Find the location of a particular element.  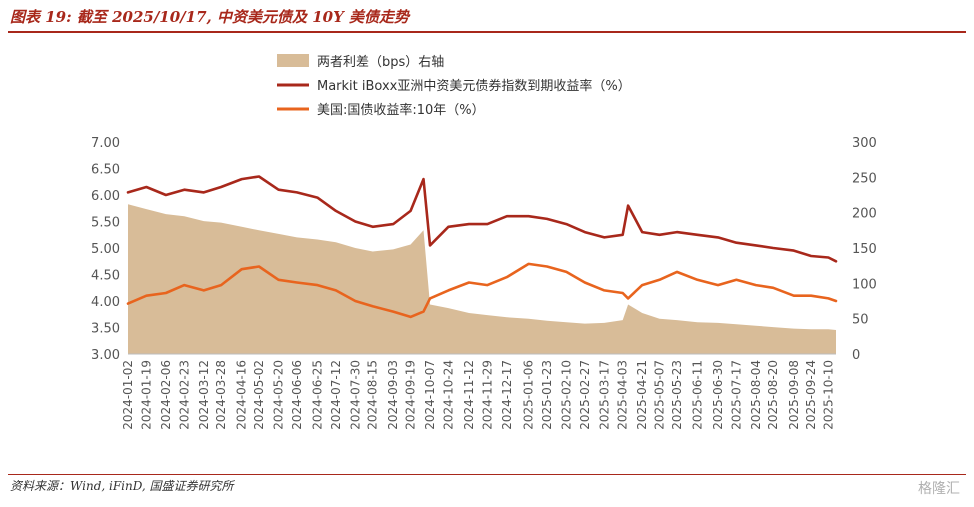

x-tick-label: 2025-04-21 is located at coordinates (642, 395).